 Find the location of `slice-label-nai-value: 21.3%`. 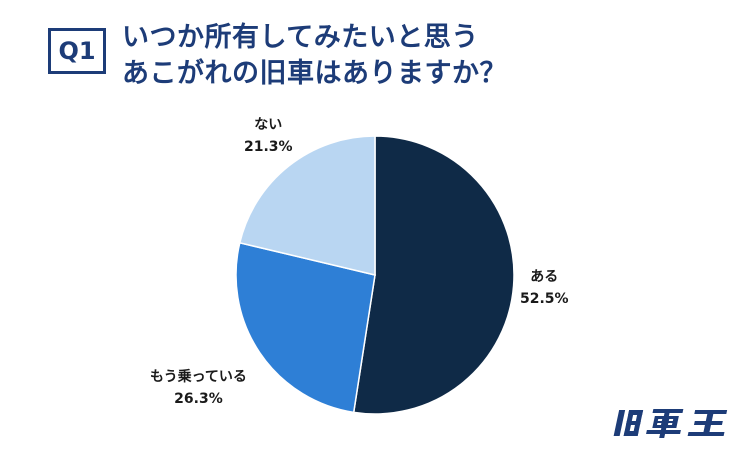

slice-label-nai-value: 21.3% is located at coordinates (268, 147).